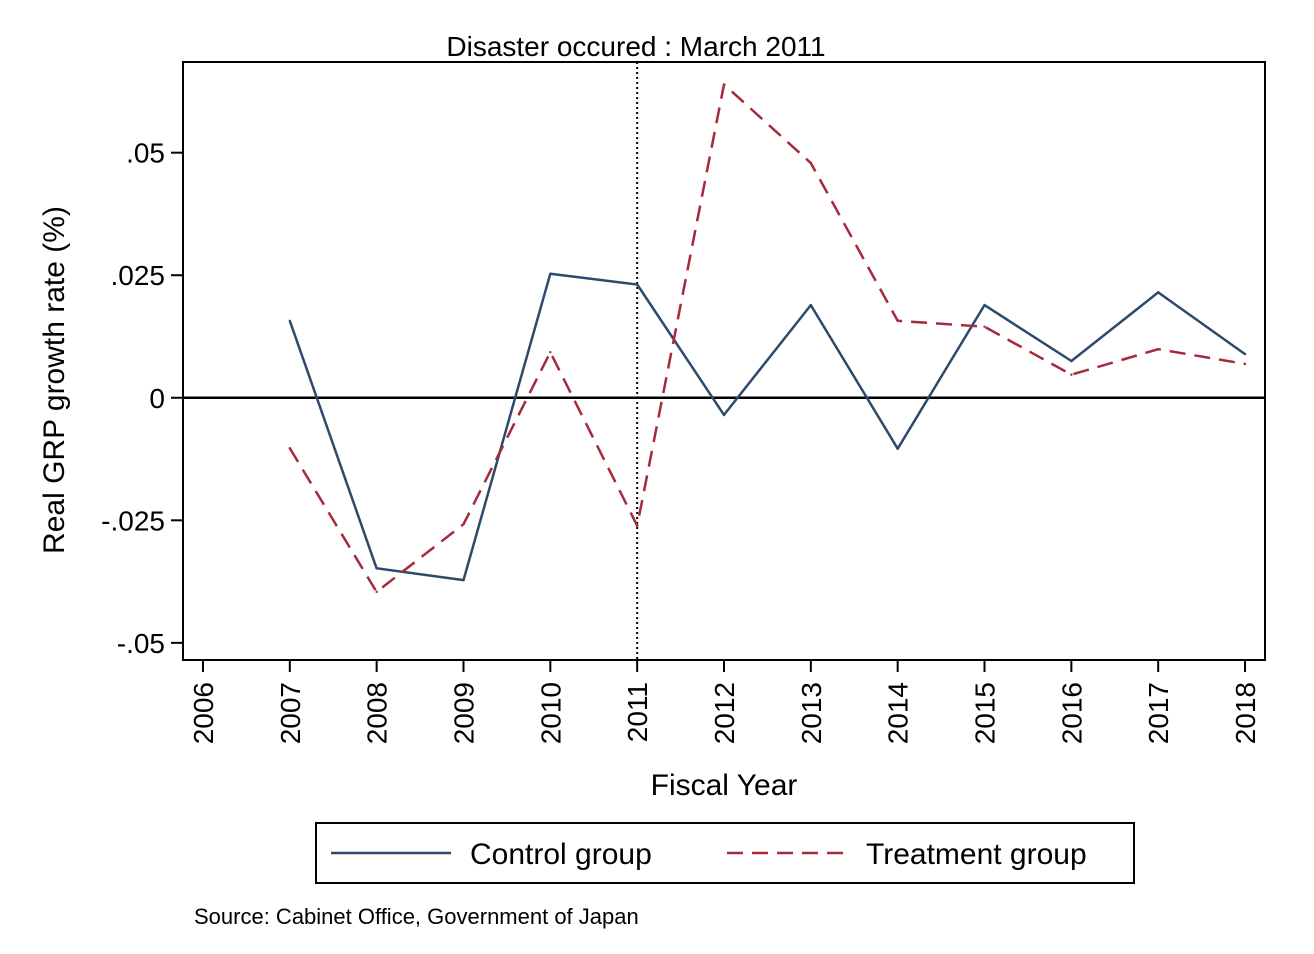  I want to click on legend-box, so click(725, 853).